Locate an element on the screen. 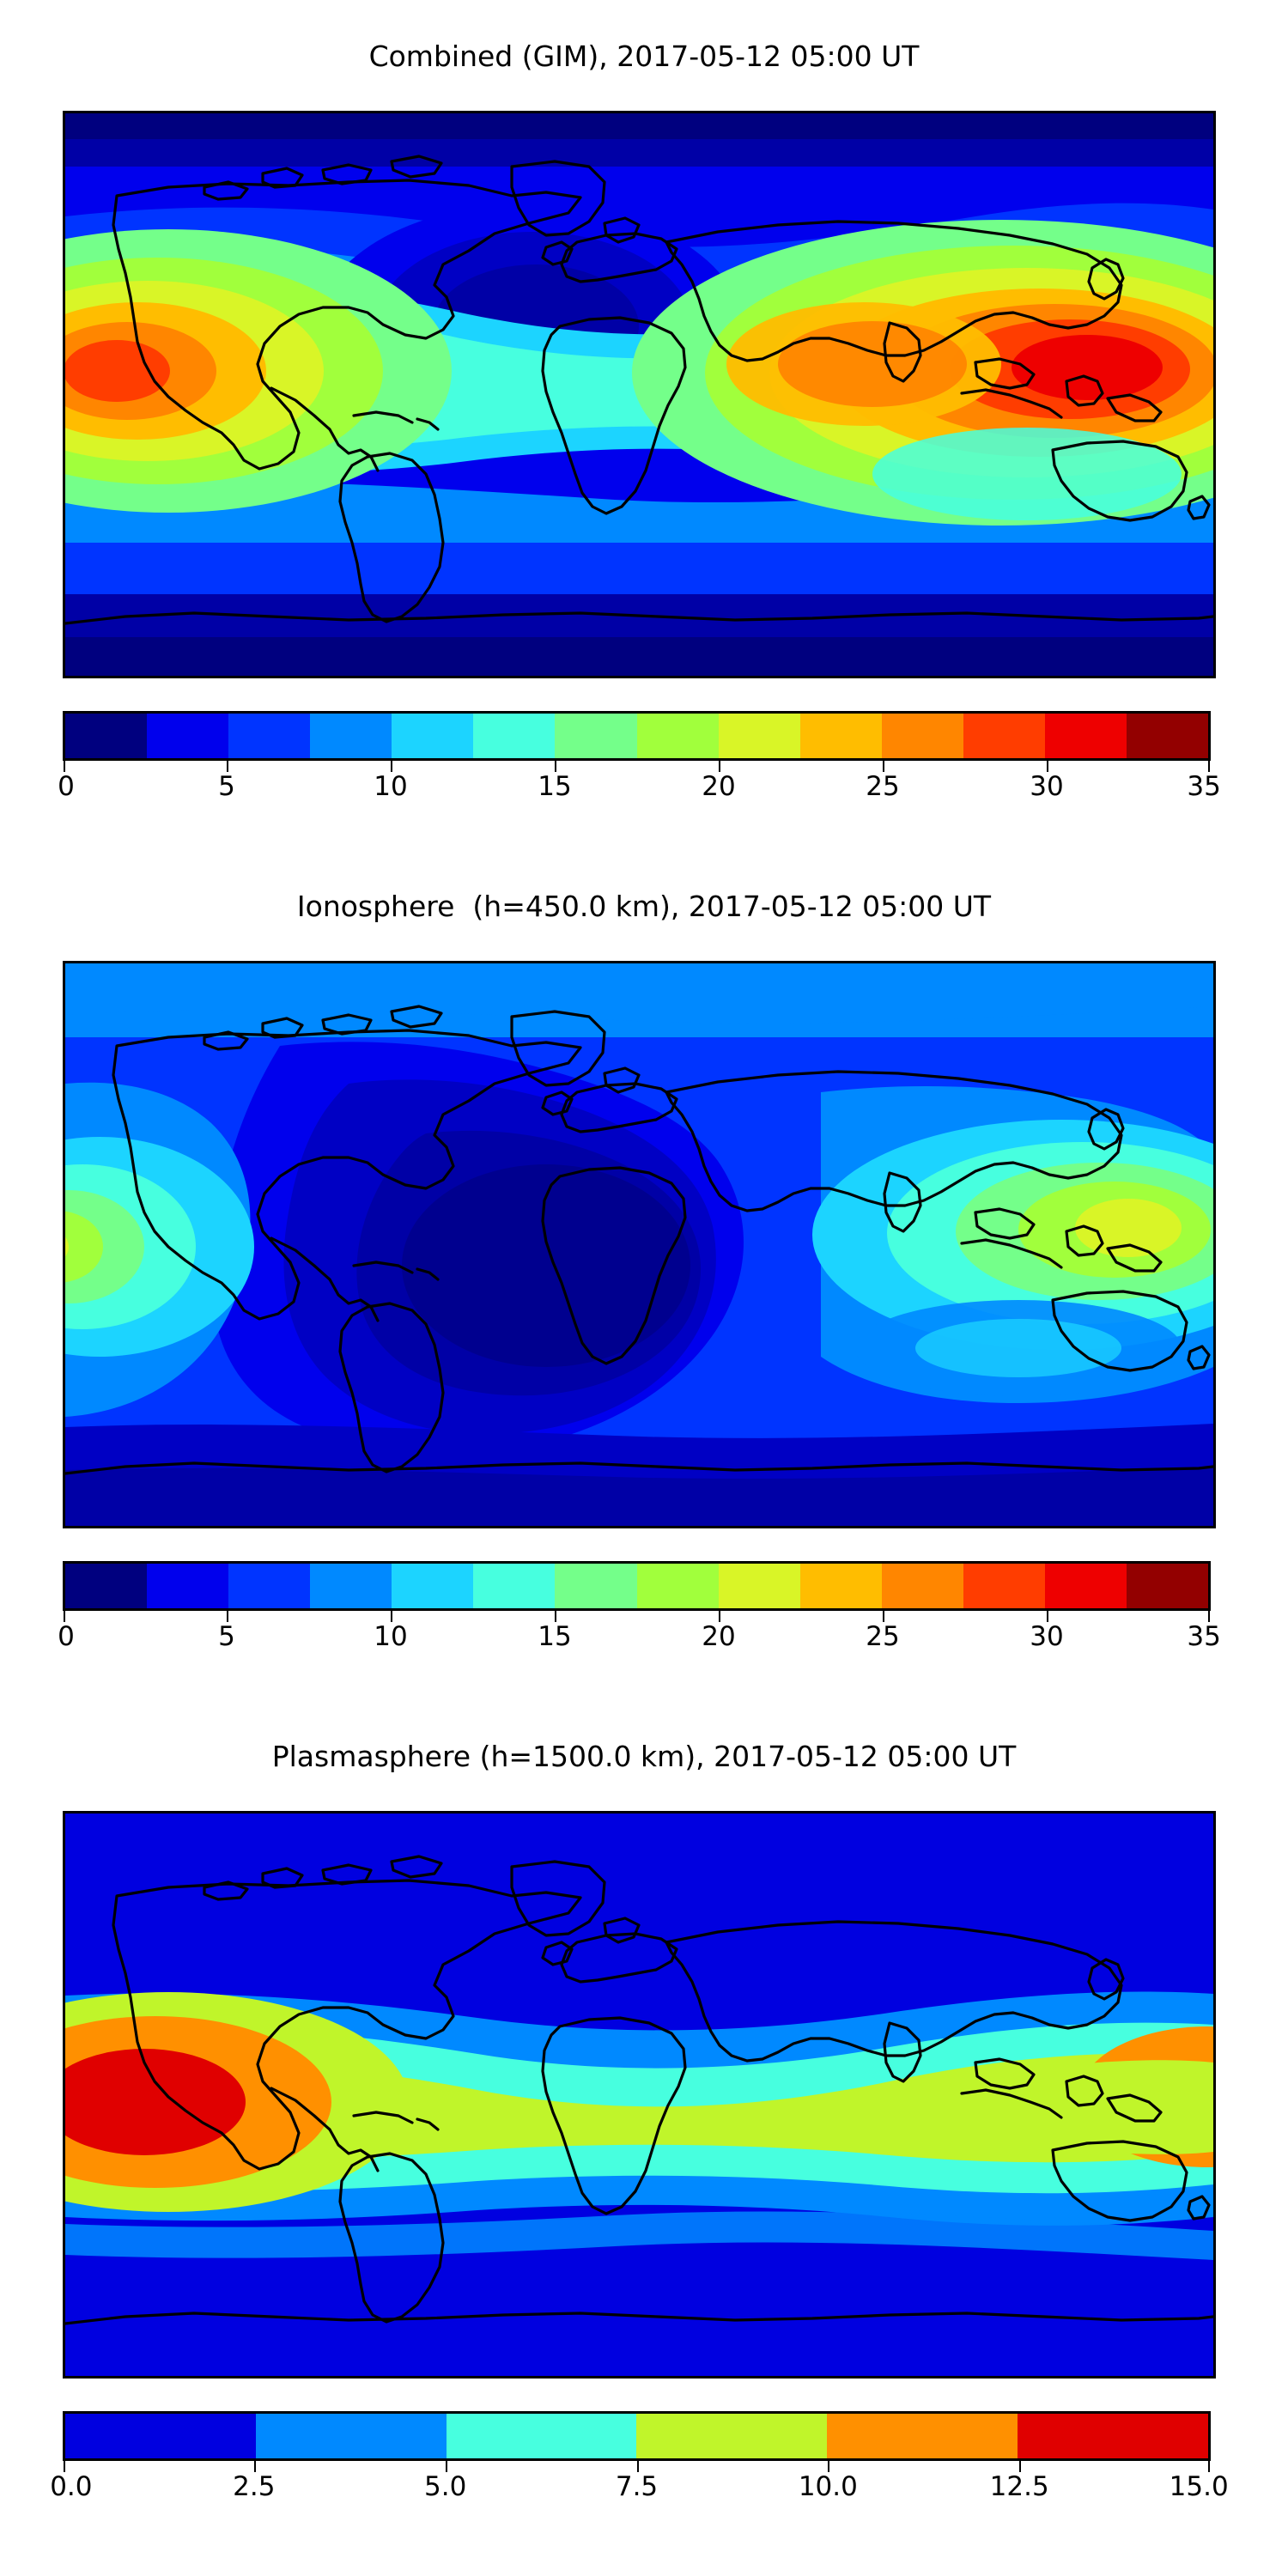  colorbar-tick-label-6: 15.0 is located at coordinates (1199, 2486).